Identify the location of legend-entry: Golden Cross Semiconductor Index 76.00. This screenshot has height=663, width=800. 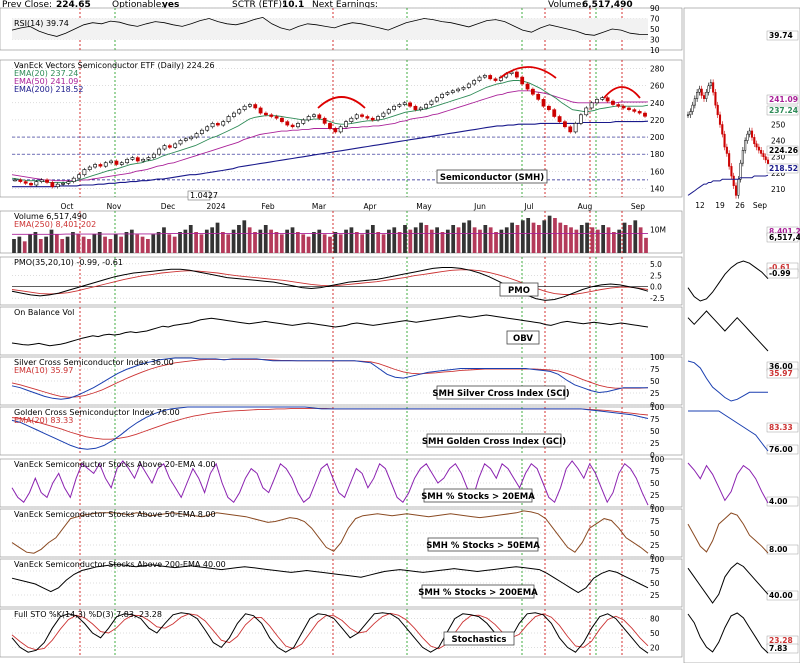
(97, 412).